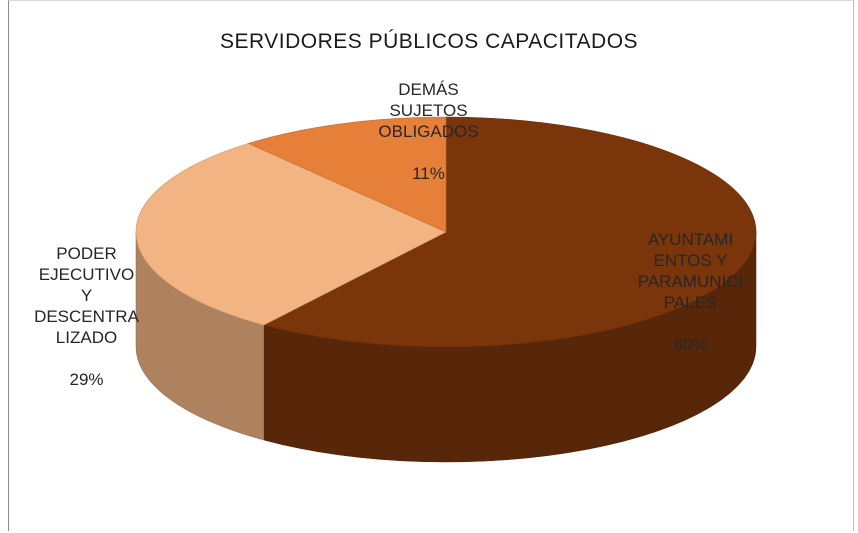 This screenshot has width=858, height=533. I want to click on slice-demas-sujetos, so click(347, 174).